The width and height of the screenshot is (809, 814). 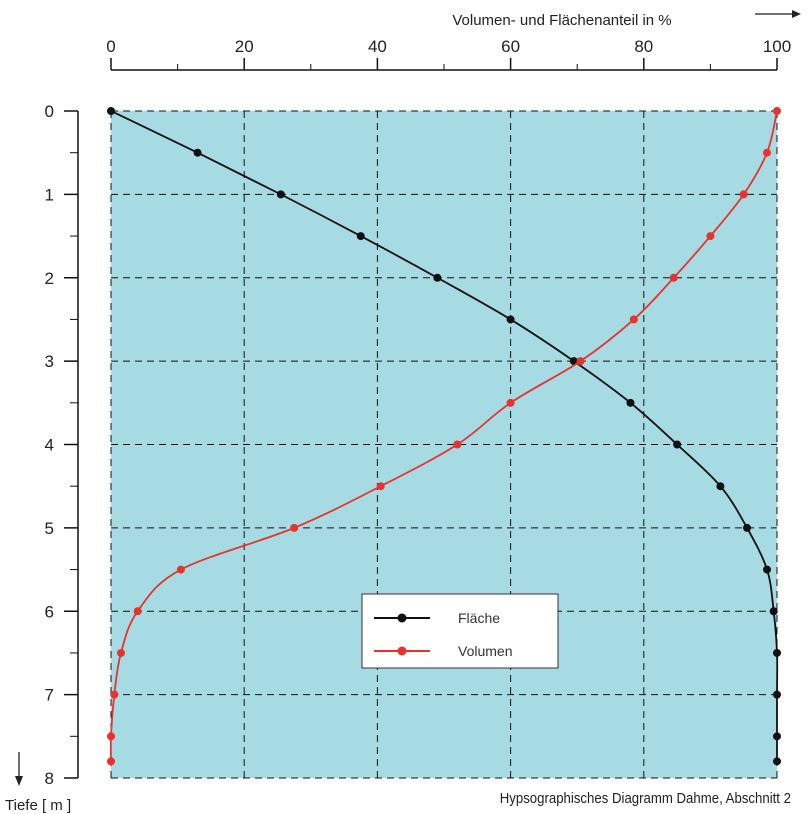 What do you see at coordinates (485, 651) in the screenshot?
I see `legend-label-volumen: Volumen` at bounding box center [485, 651].